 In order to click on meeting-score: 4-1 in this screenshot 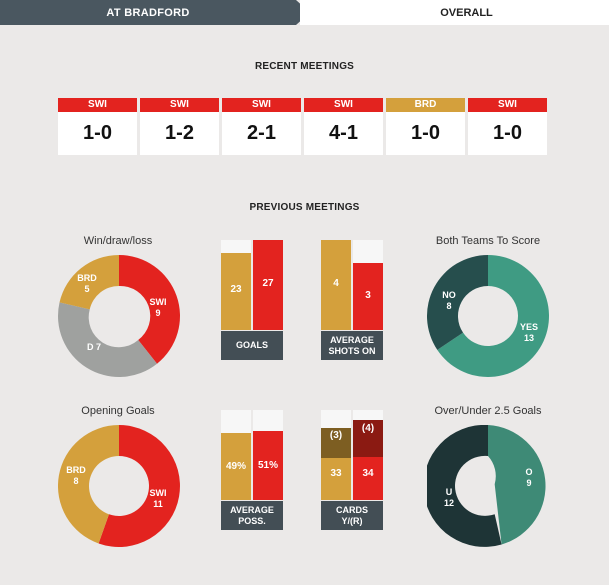, I will do `click(343, 133)`.